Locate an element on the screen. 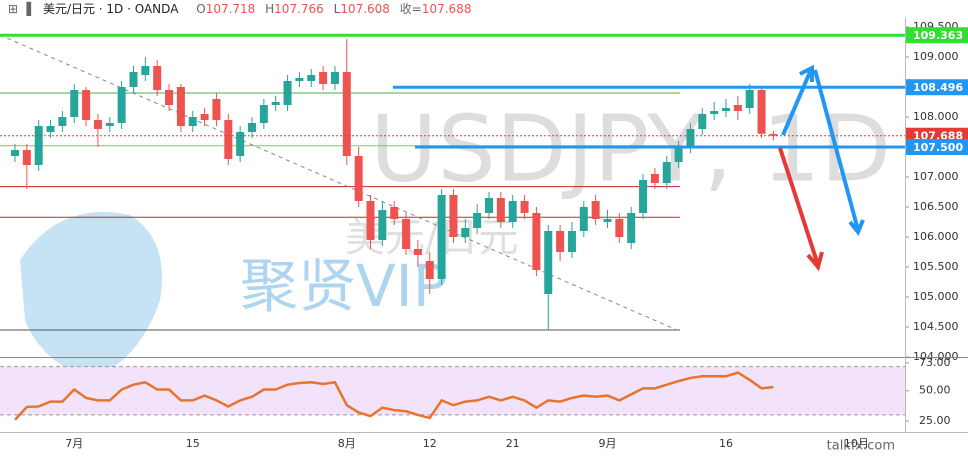 The width and height of the screenshot is (968, 457). open-label: O is located at coordinates (201, 9).